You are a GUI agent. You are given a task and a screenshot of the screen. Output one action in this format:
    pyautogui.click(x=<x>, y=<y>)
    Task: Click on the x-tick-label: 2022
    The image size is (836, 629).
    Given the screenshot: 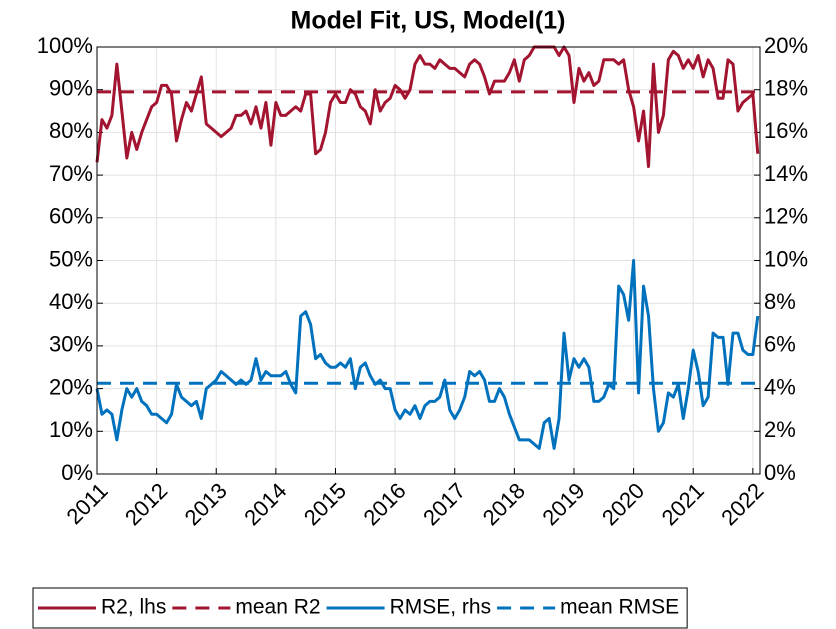 What is the action you would take?
    pyautogui.click(x=742, y=504)
    